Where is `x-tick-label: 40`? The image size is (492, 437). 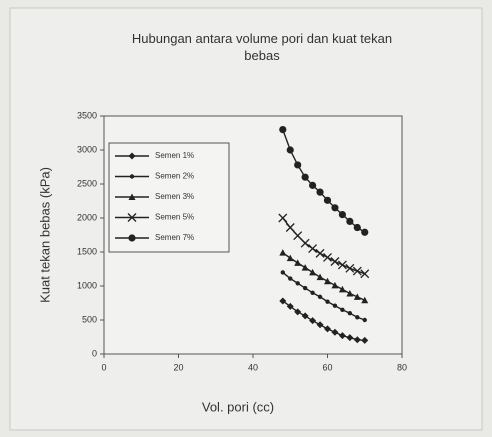 x-tick-label: 40 is located at coordinates (253, 367).